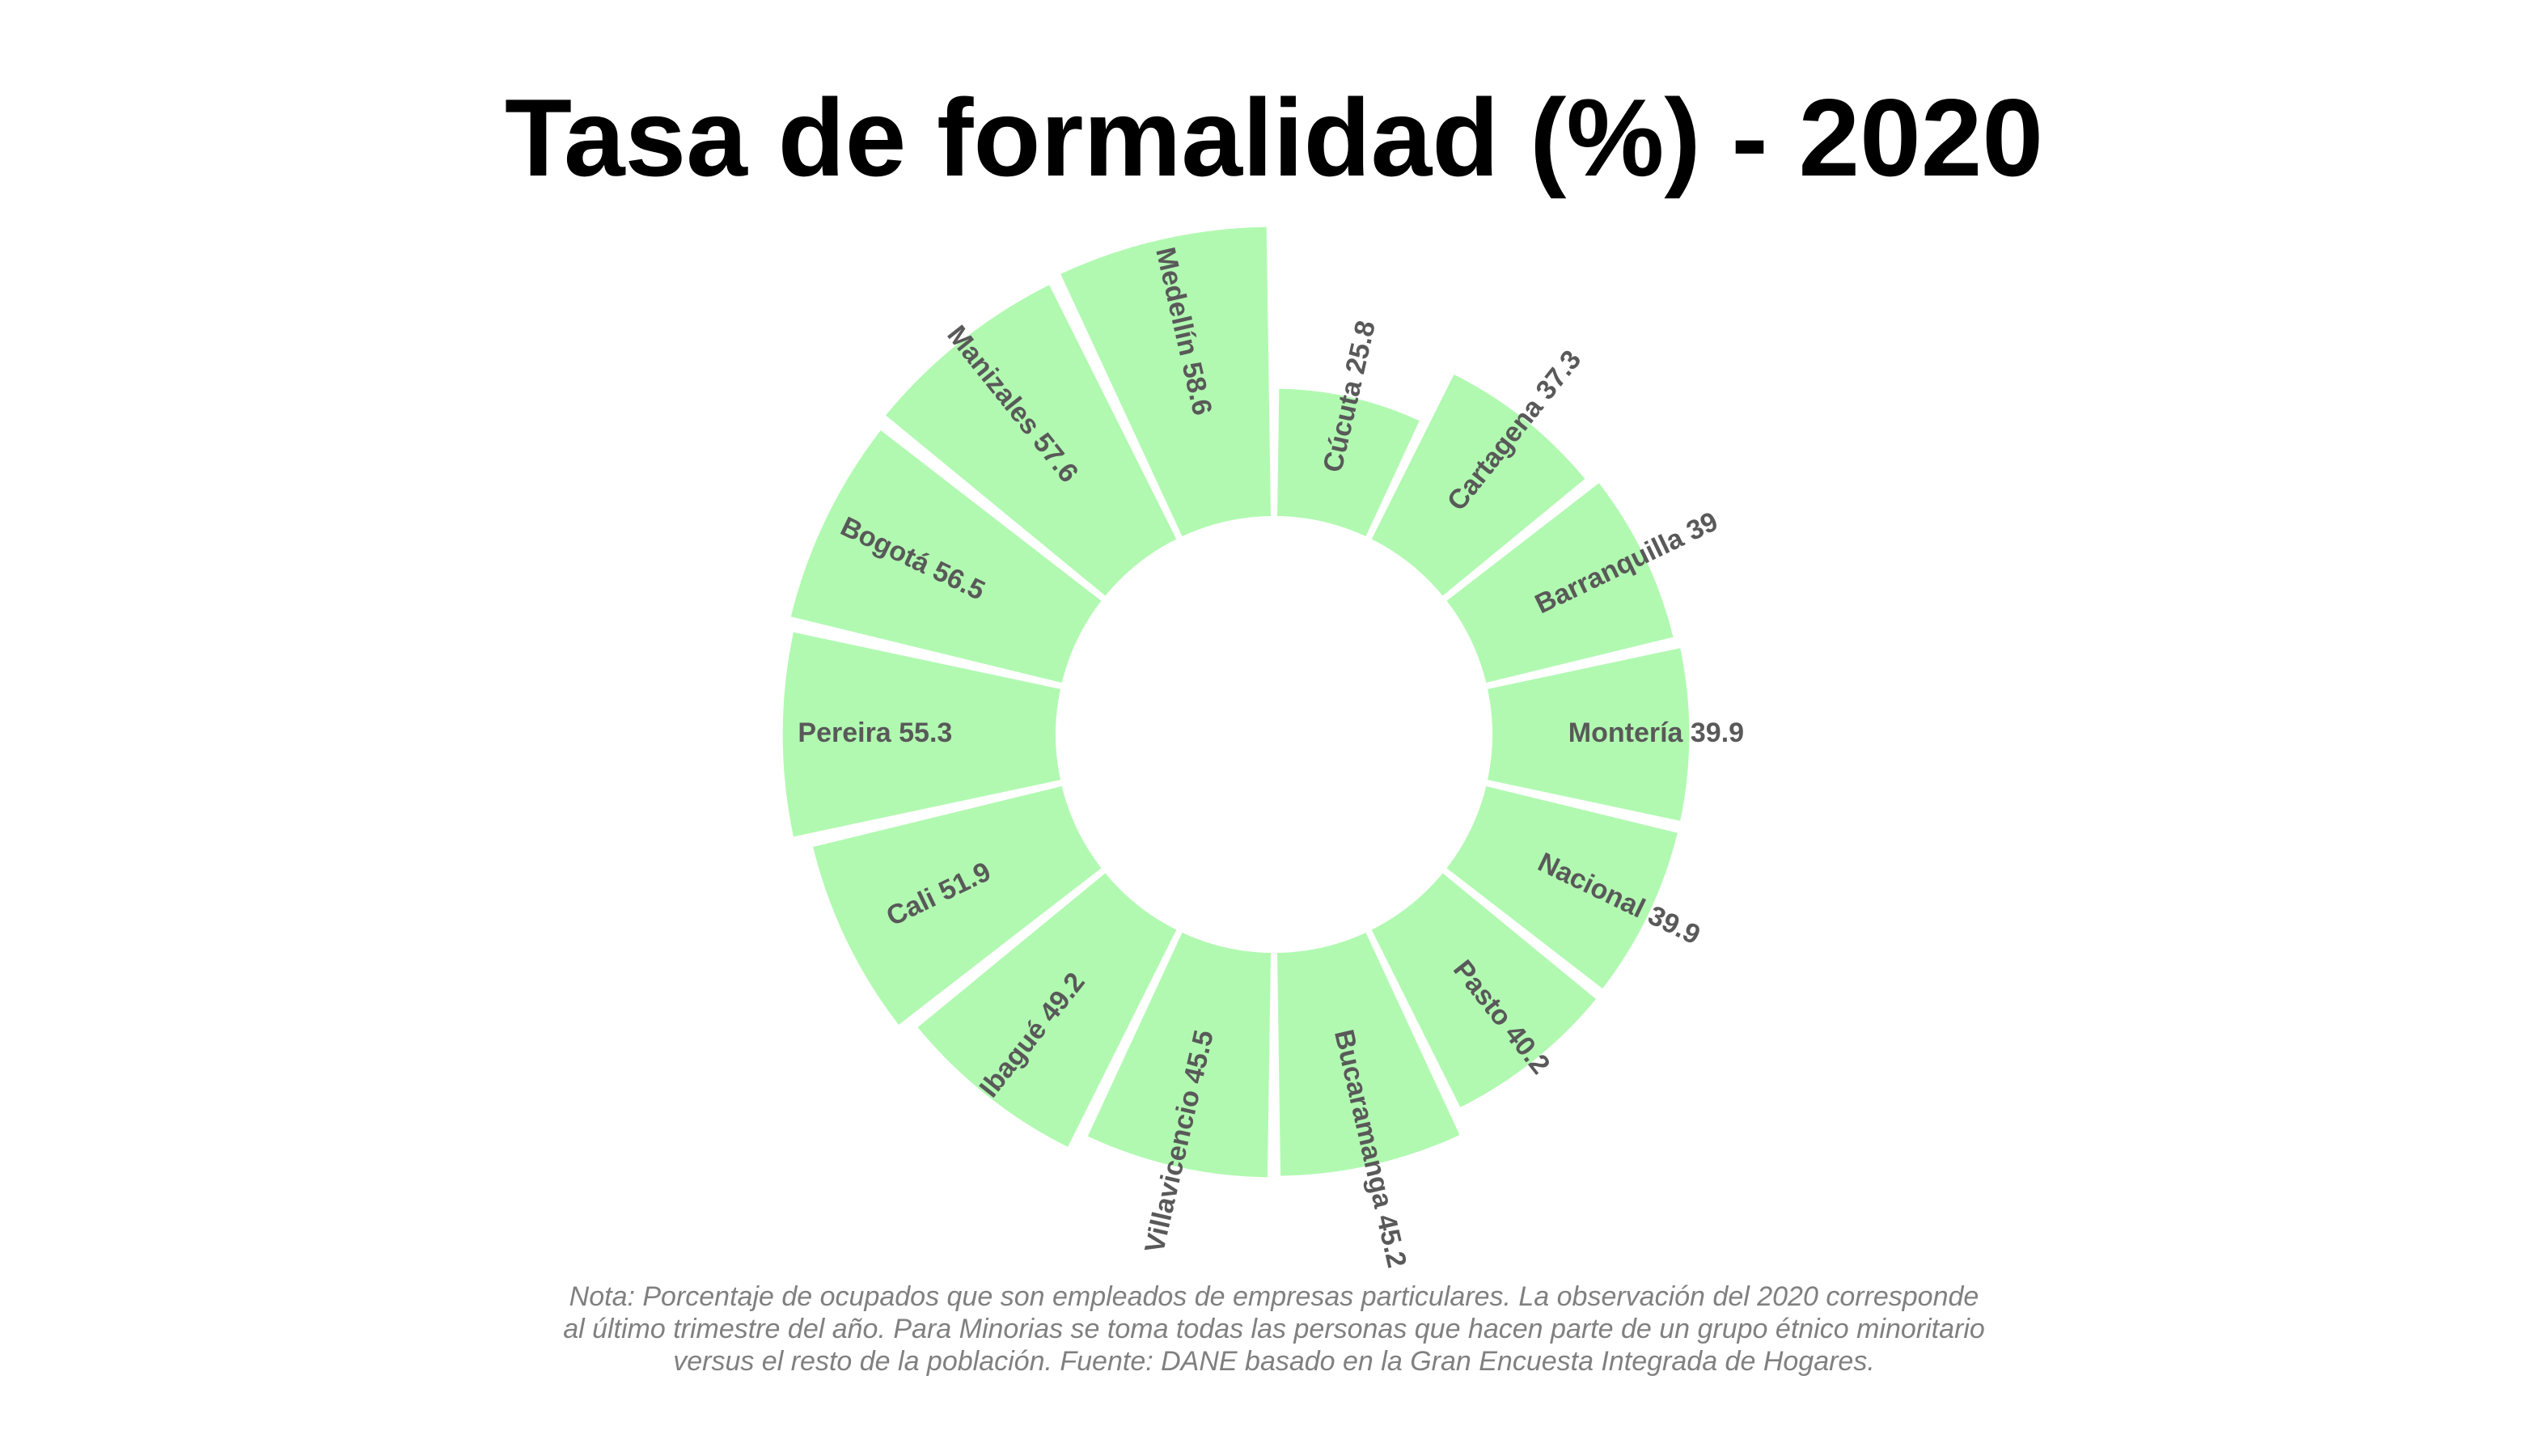 Image resolution: width=2548 pixels, height=1456 pixels. I want to click on bar-manizales, so click(1031, 441).